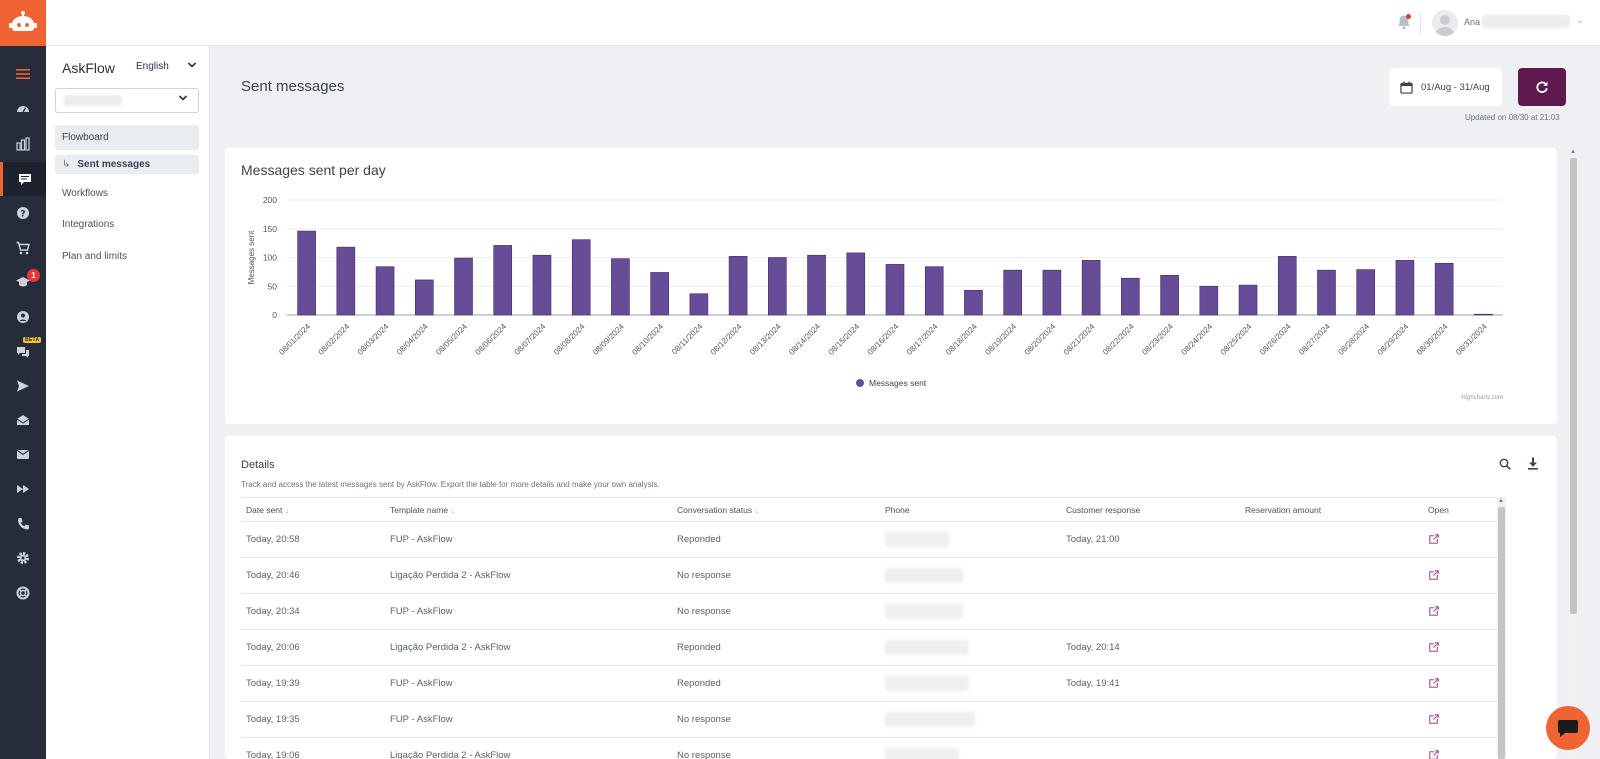 The height and width of the screenshot is (759, 1600). What do you see at coordinates (1533, 463) in the screenshot?
I see `download-icon` at bounding box center [1533, 463].